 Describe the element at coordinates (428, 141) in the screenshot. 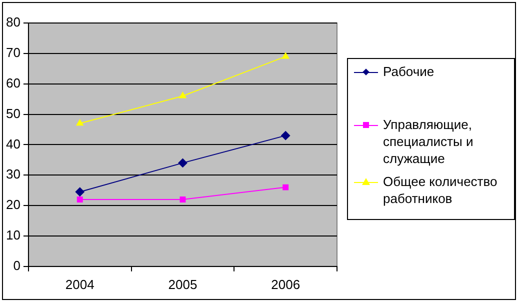

I see `legend-label: Управляющие, специалисты и служащие` at that location.